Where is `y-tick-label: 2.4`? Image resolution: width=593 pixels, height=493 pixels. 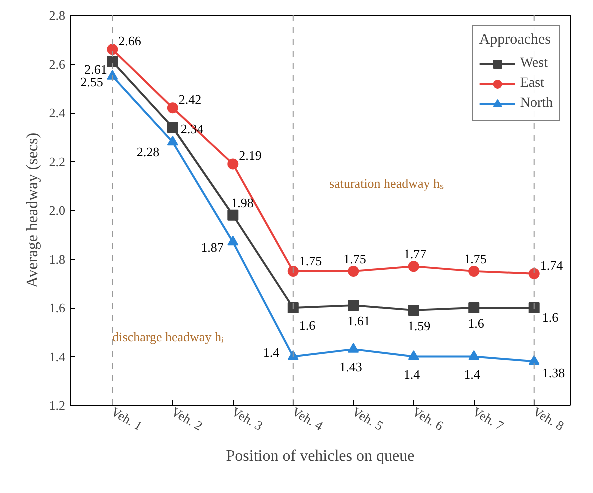
y-tick-label: 2.4 is located at coordinates (57, 113).